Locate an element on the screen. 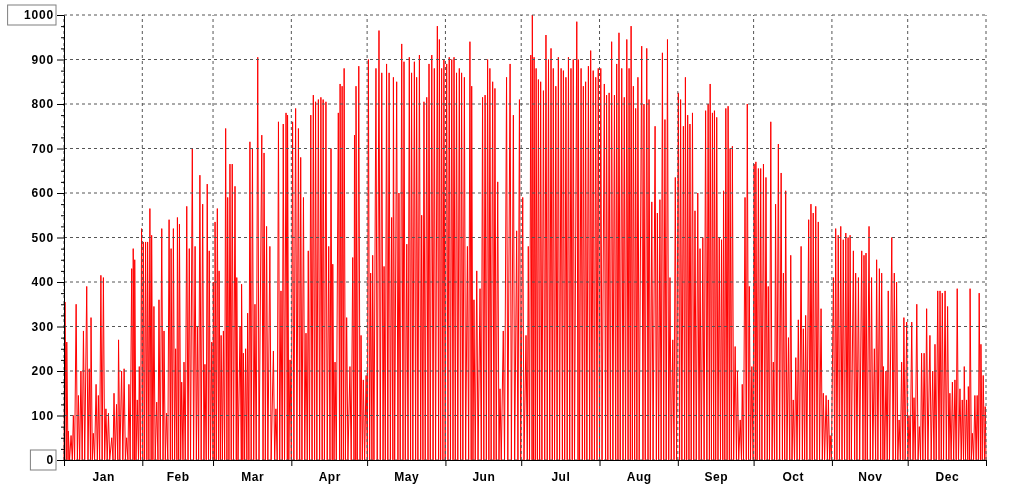 This screenshot has height=490, width=1024. y-tick-label: 100 is located at coordinates (42, 415).